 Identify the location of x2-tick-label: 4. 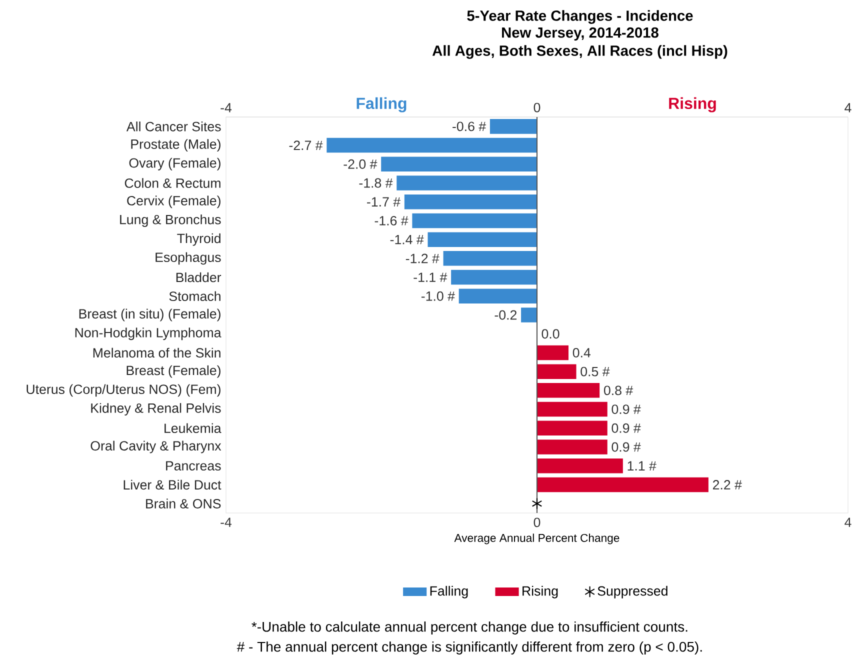
(848, 522).